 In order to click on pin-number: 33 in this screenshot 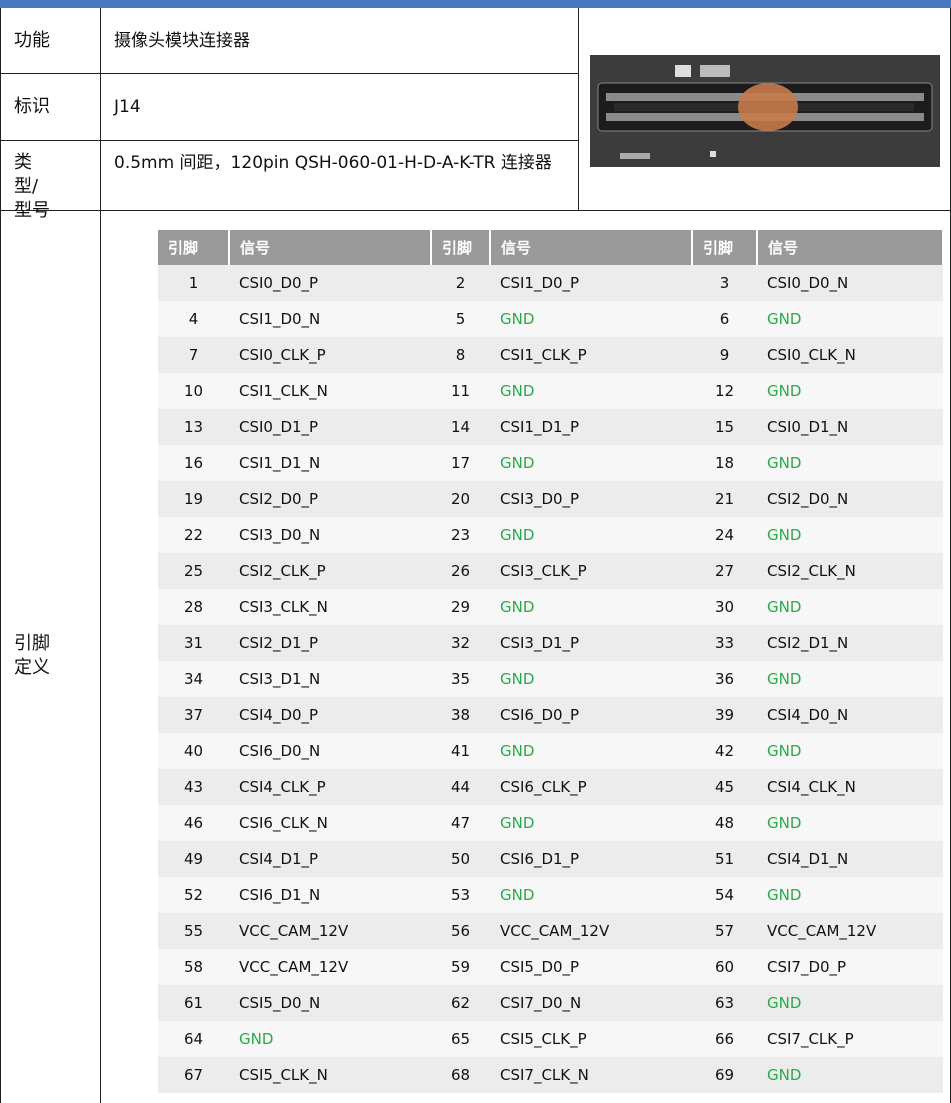, I will do `click(724, 643)`.